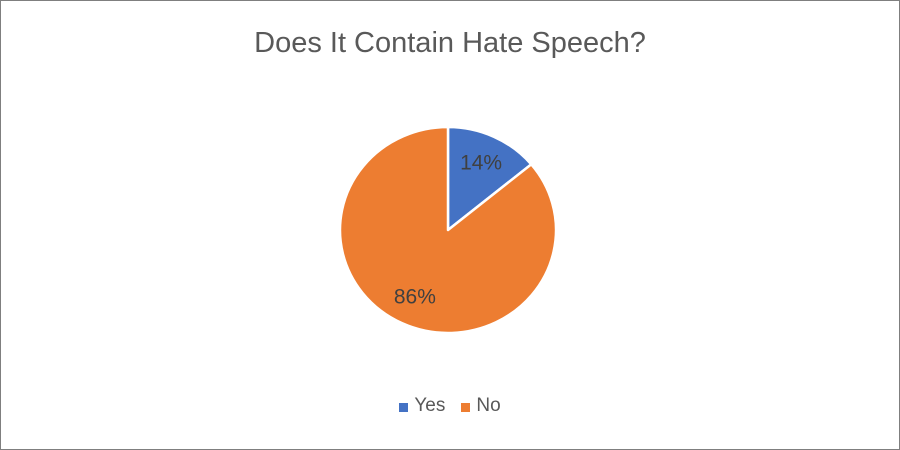  I want to click on data-label-yes: 14%, so click(481, 162).